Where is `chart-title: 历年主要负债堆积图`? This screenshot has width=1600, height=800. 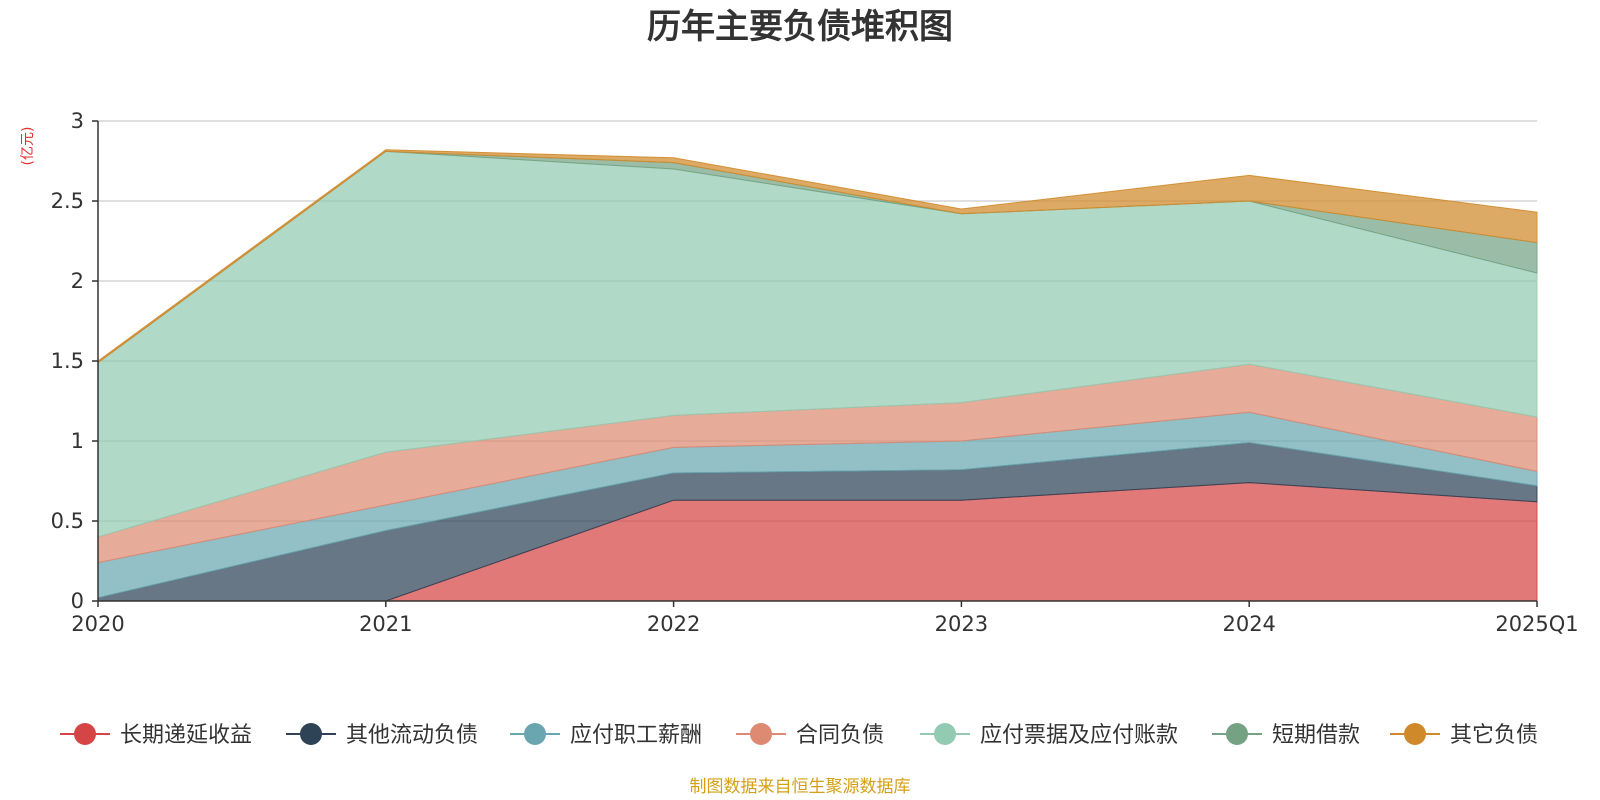 chart-title: 历年主要负债堆积图 is located at coordinates (800, 27).